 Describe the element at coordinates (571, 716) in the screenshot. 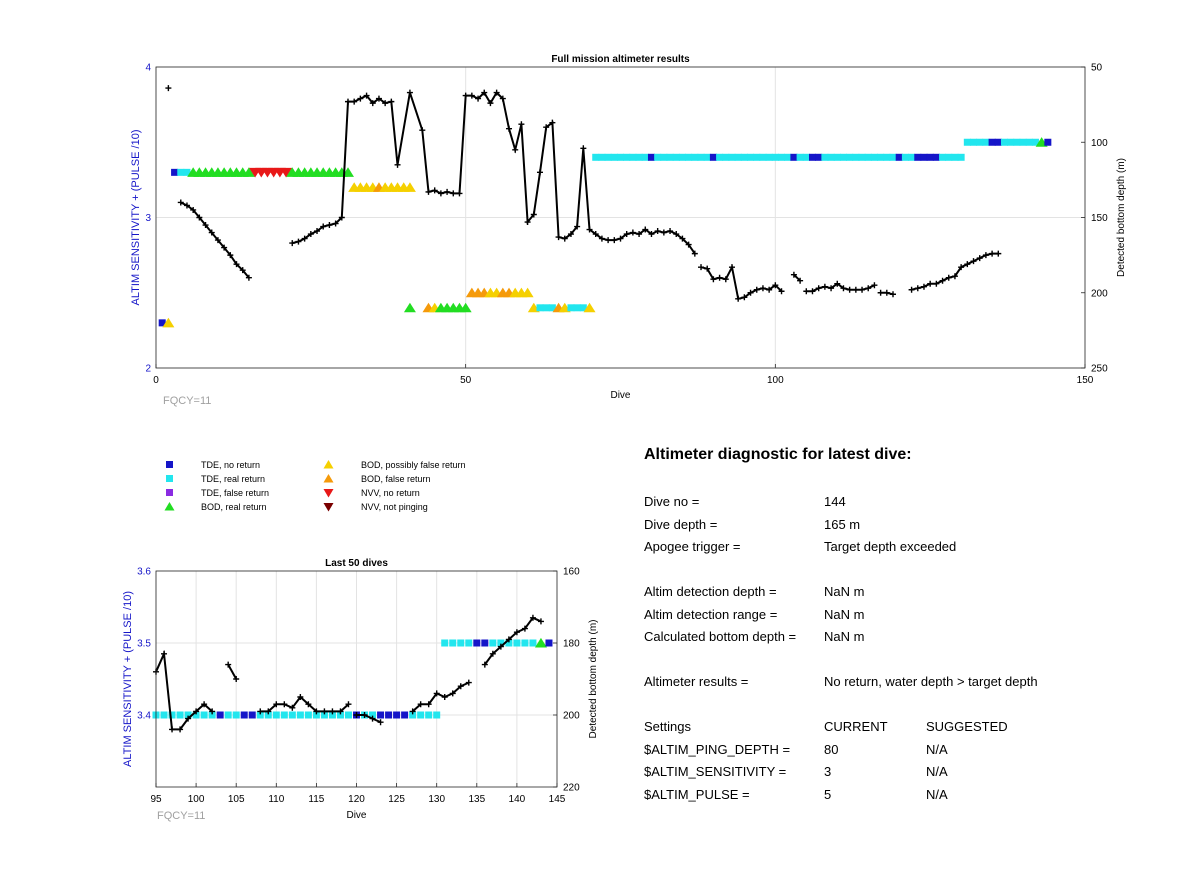

I see `y2-tick-label: 200` at that location.